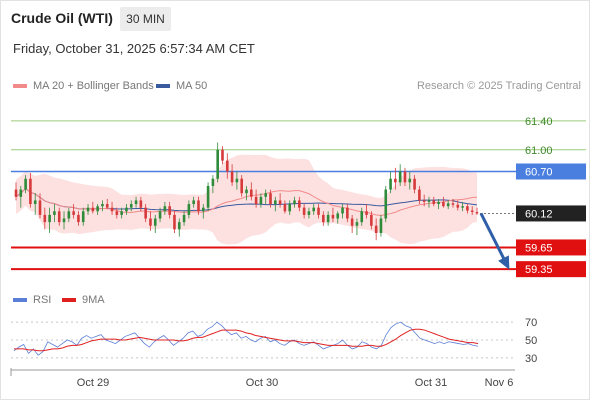 The height and width of the screenshot is (400, 590). What do you see at coordinates (531, 323) in the screenshot?
I see `rsi-tick-label: 70` at bounding box center [531, 323].